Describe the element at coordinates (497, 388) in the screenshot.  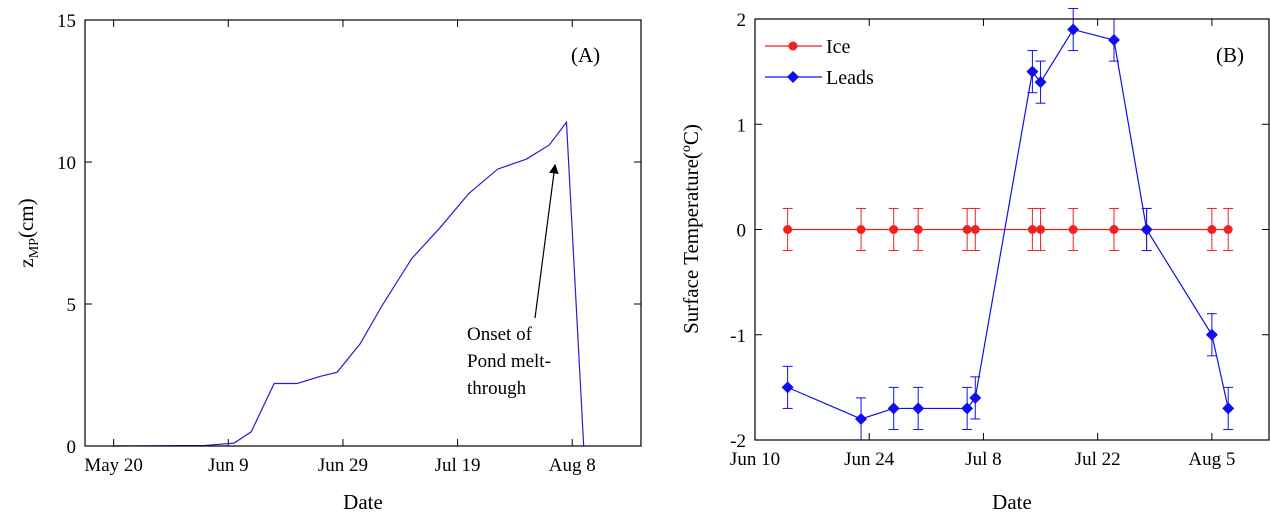
I see `panel-a-annotation-line-3: through` at that location.